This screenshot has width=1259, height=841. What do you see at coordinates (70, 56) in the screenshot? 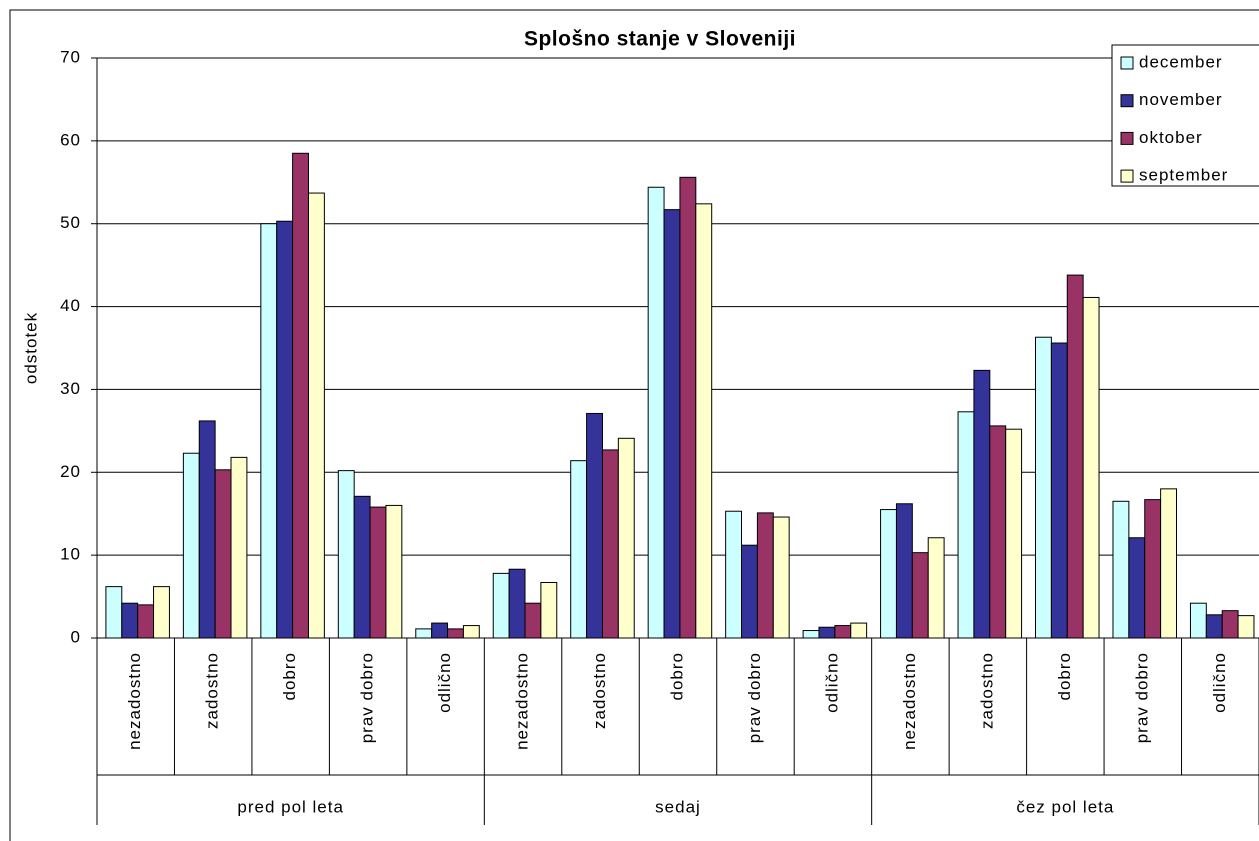
I see `y-tick-label: 70` at bounding box center [70, 56].